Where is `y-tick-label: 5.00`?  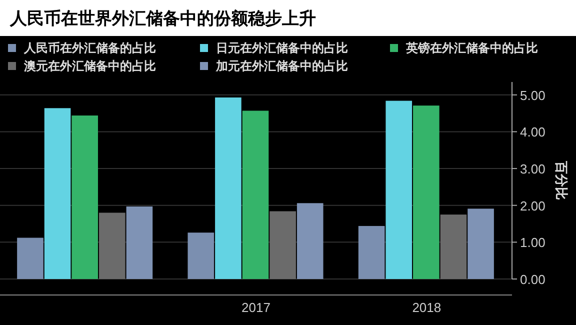 y-tick-label: 5.00 is located at coordinates (533, 95).